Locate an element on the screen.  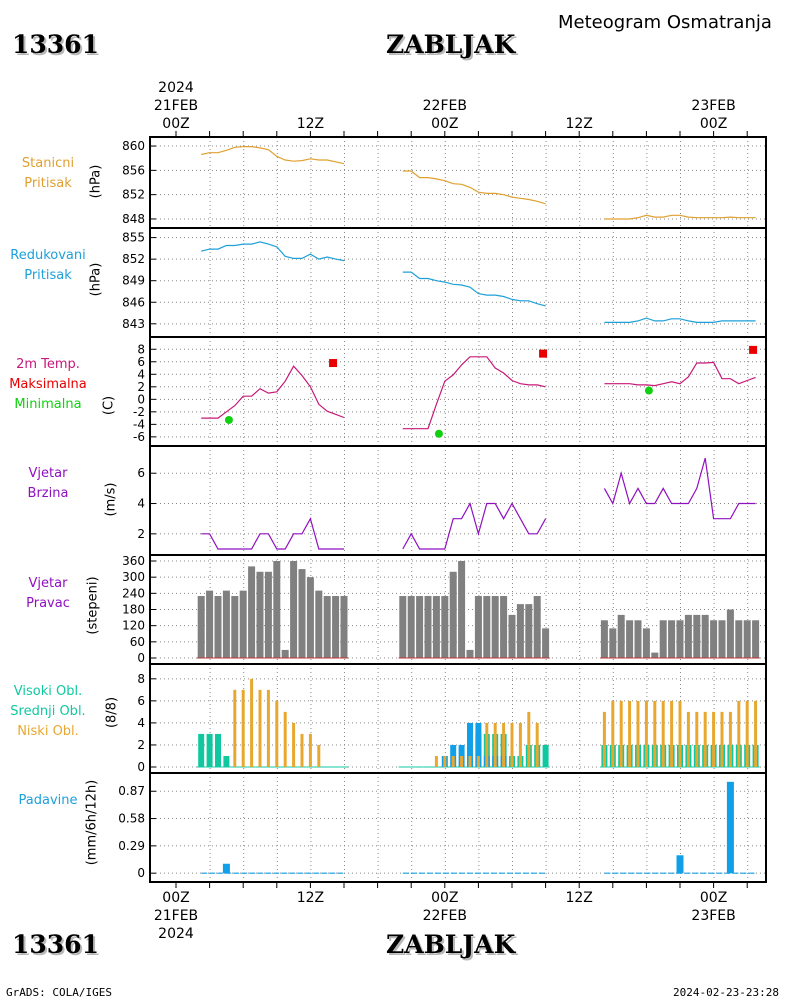
x-date-label-top: 23FEB is located at coordinates (713, 106).